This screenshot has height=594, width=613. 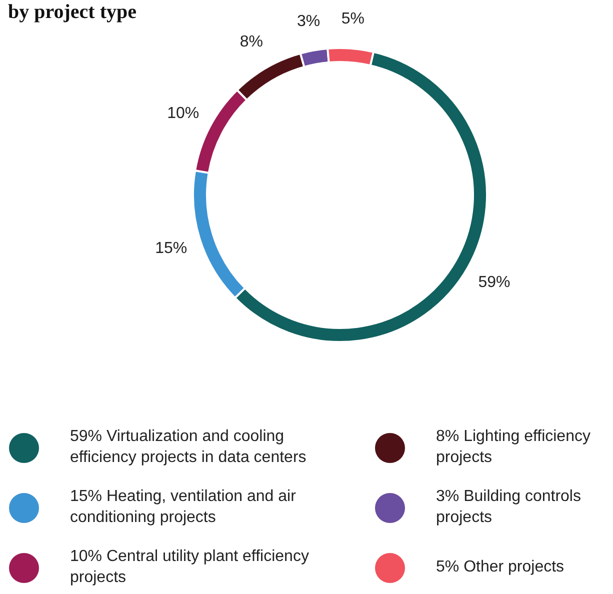 I want to click on data-label: 3%, so click(x=308, y=21).